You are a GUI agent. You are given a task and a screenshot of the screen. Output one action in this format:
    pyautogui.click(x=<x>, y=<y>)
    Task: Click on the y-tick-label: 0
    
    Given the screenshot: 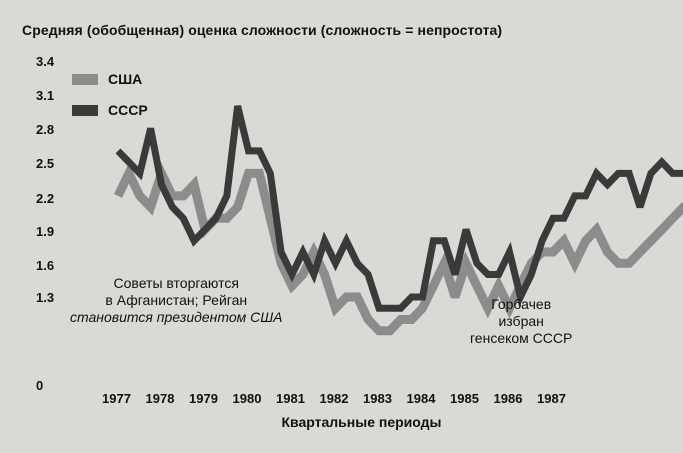 What is the action you would take?
    pyautogui.click(x=39, y=385)
    